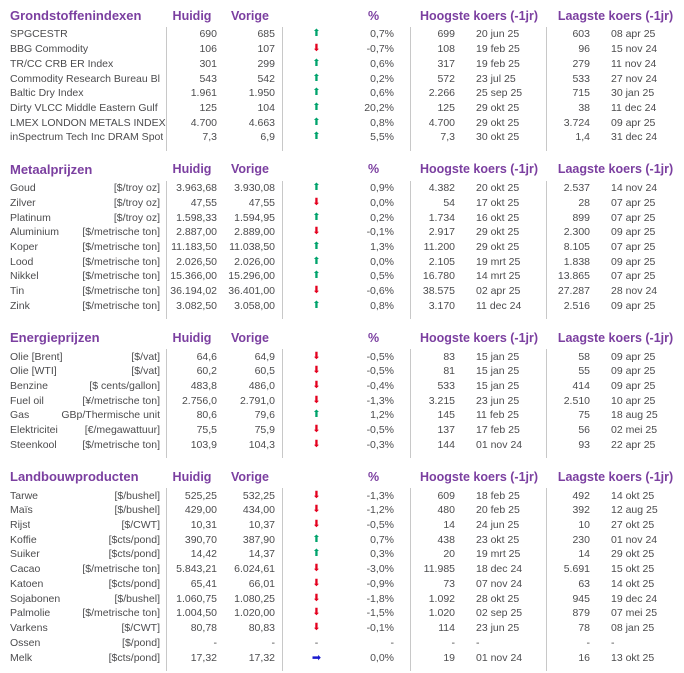 Image resolution: width=684 pixels, height=673 pixels. I want to click on low-value: 16, so click(584, 657).